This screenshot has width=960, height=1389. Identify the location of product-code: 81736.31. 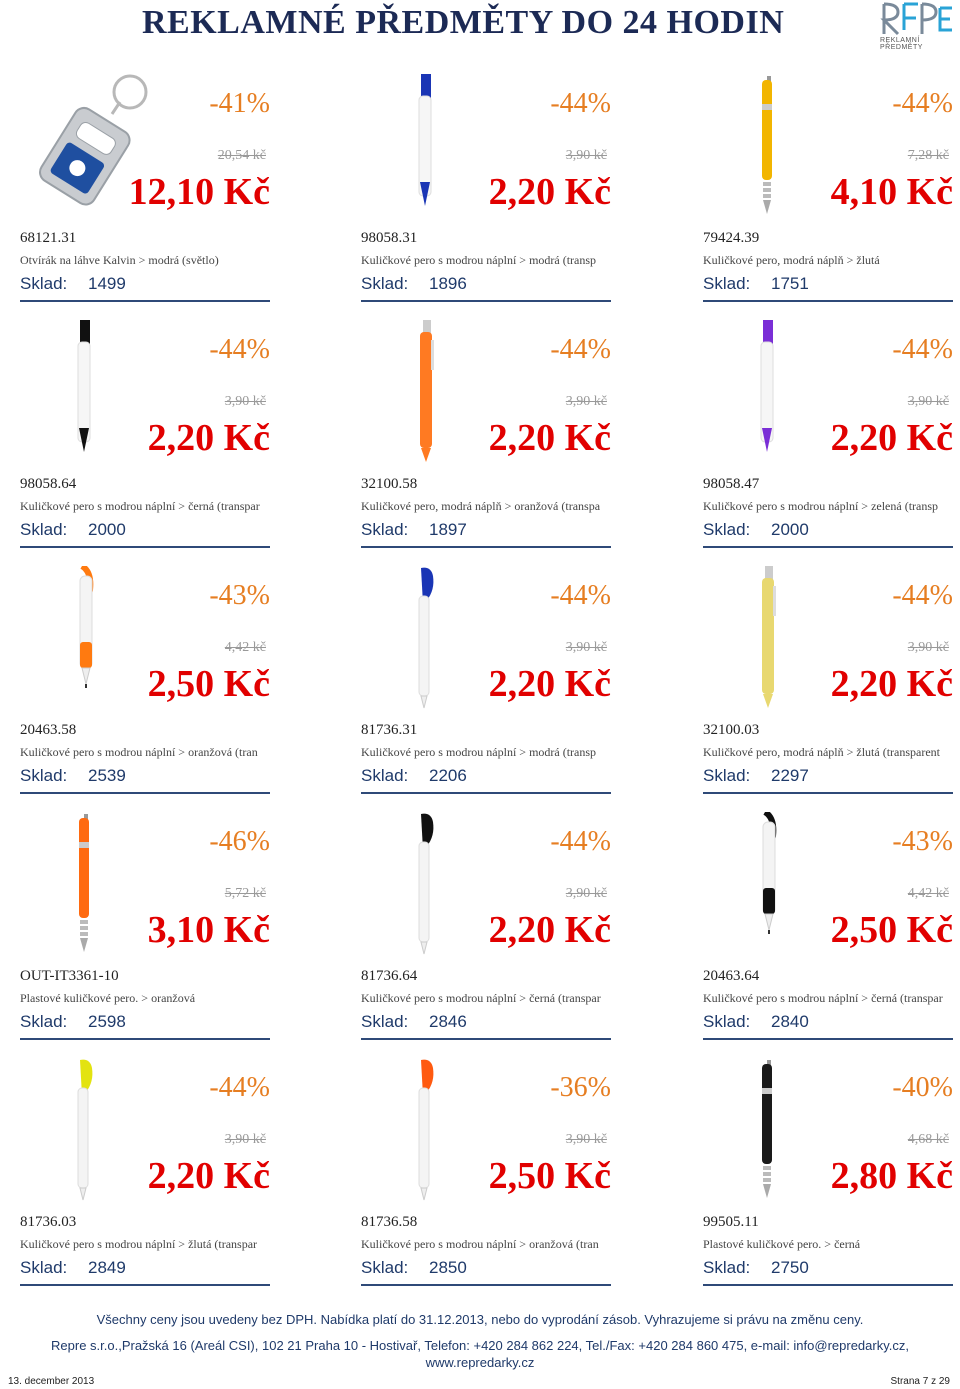
(389, 730).